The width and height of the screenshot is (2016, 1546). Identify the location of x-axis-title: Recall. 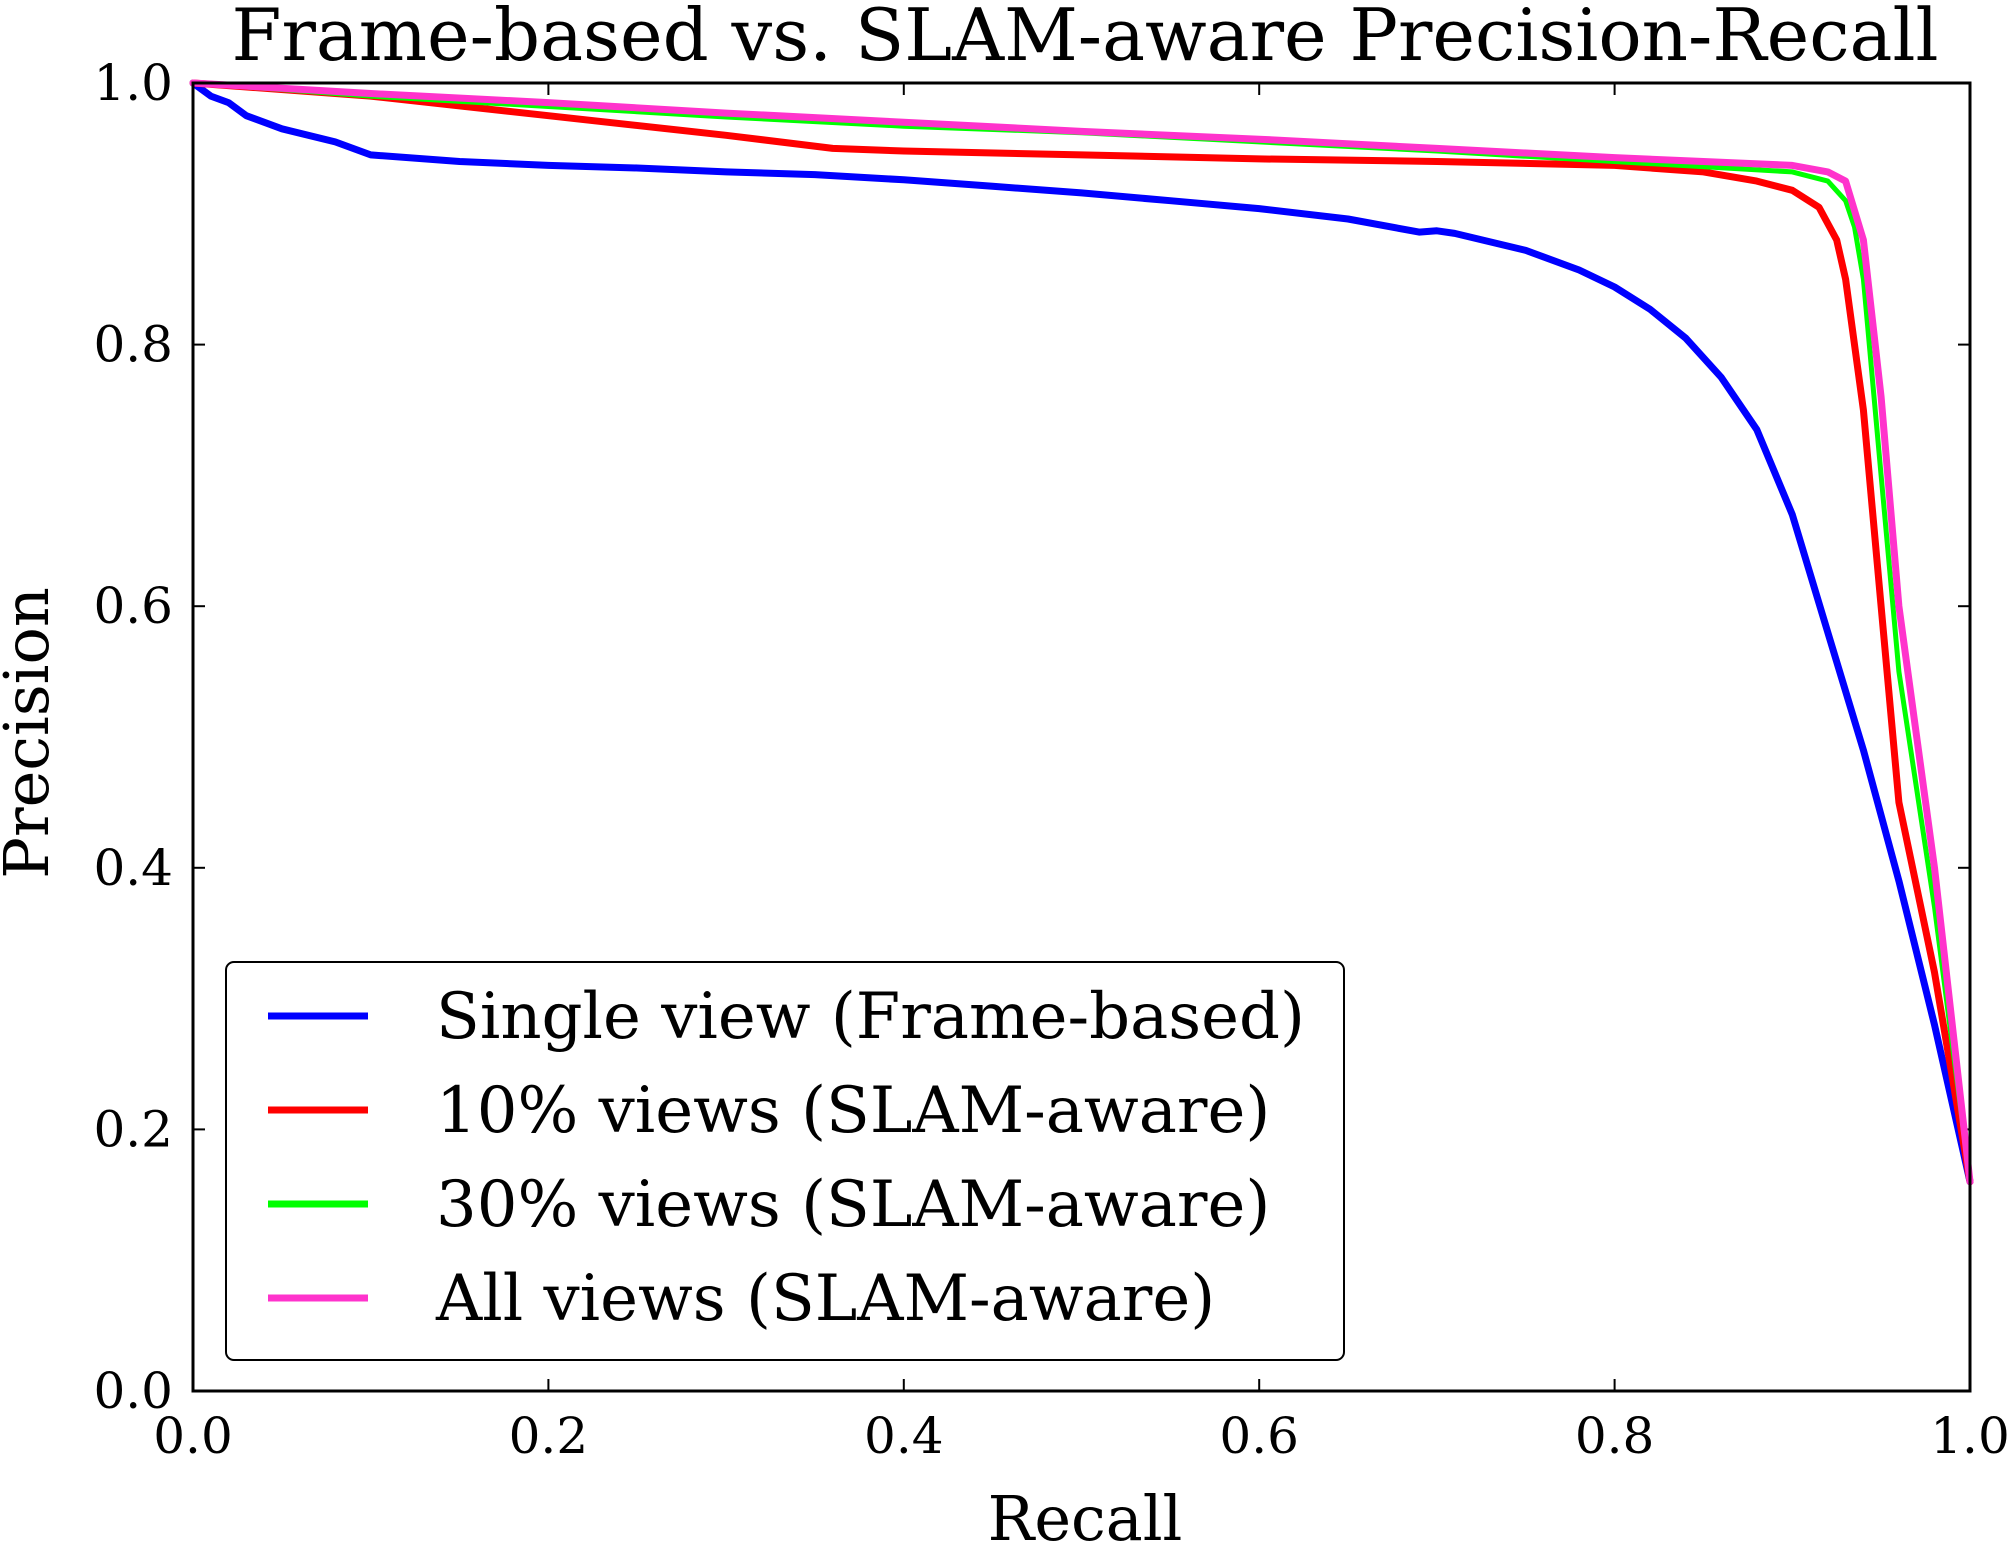
(1085, 1514).